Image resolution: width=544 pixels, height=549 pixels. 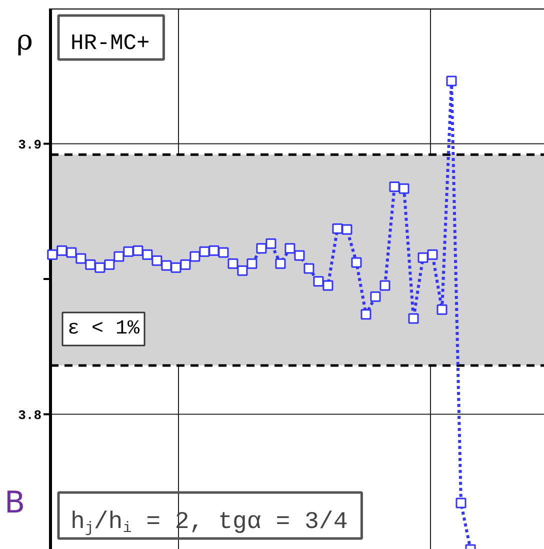 What do you see at coordinates (15, 503) in the screenshot?
I see `text: B` at bounding box center [15, 503].